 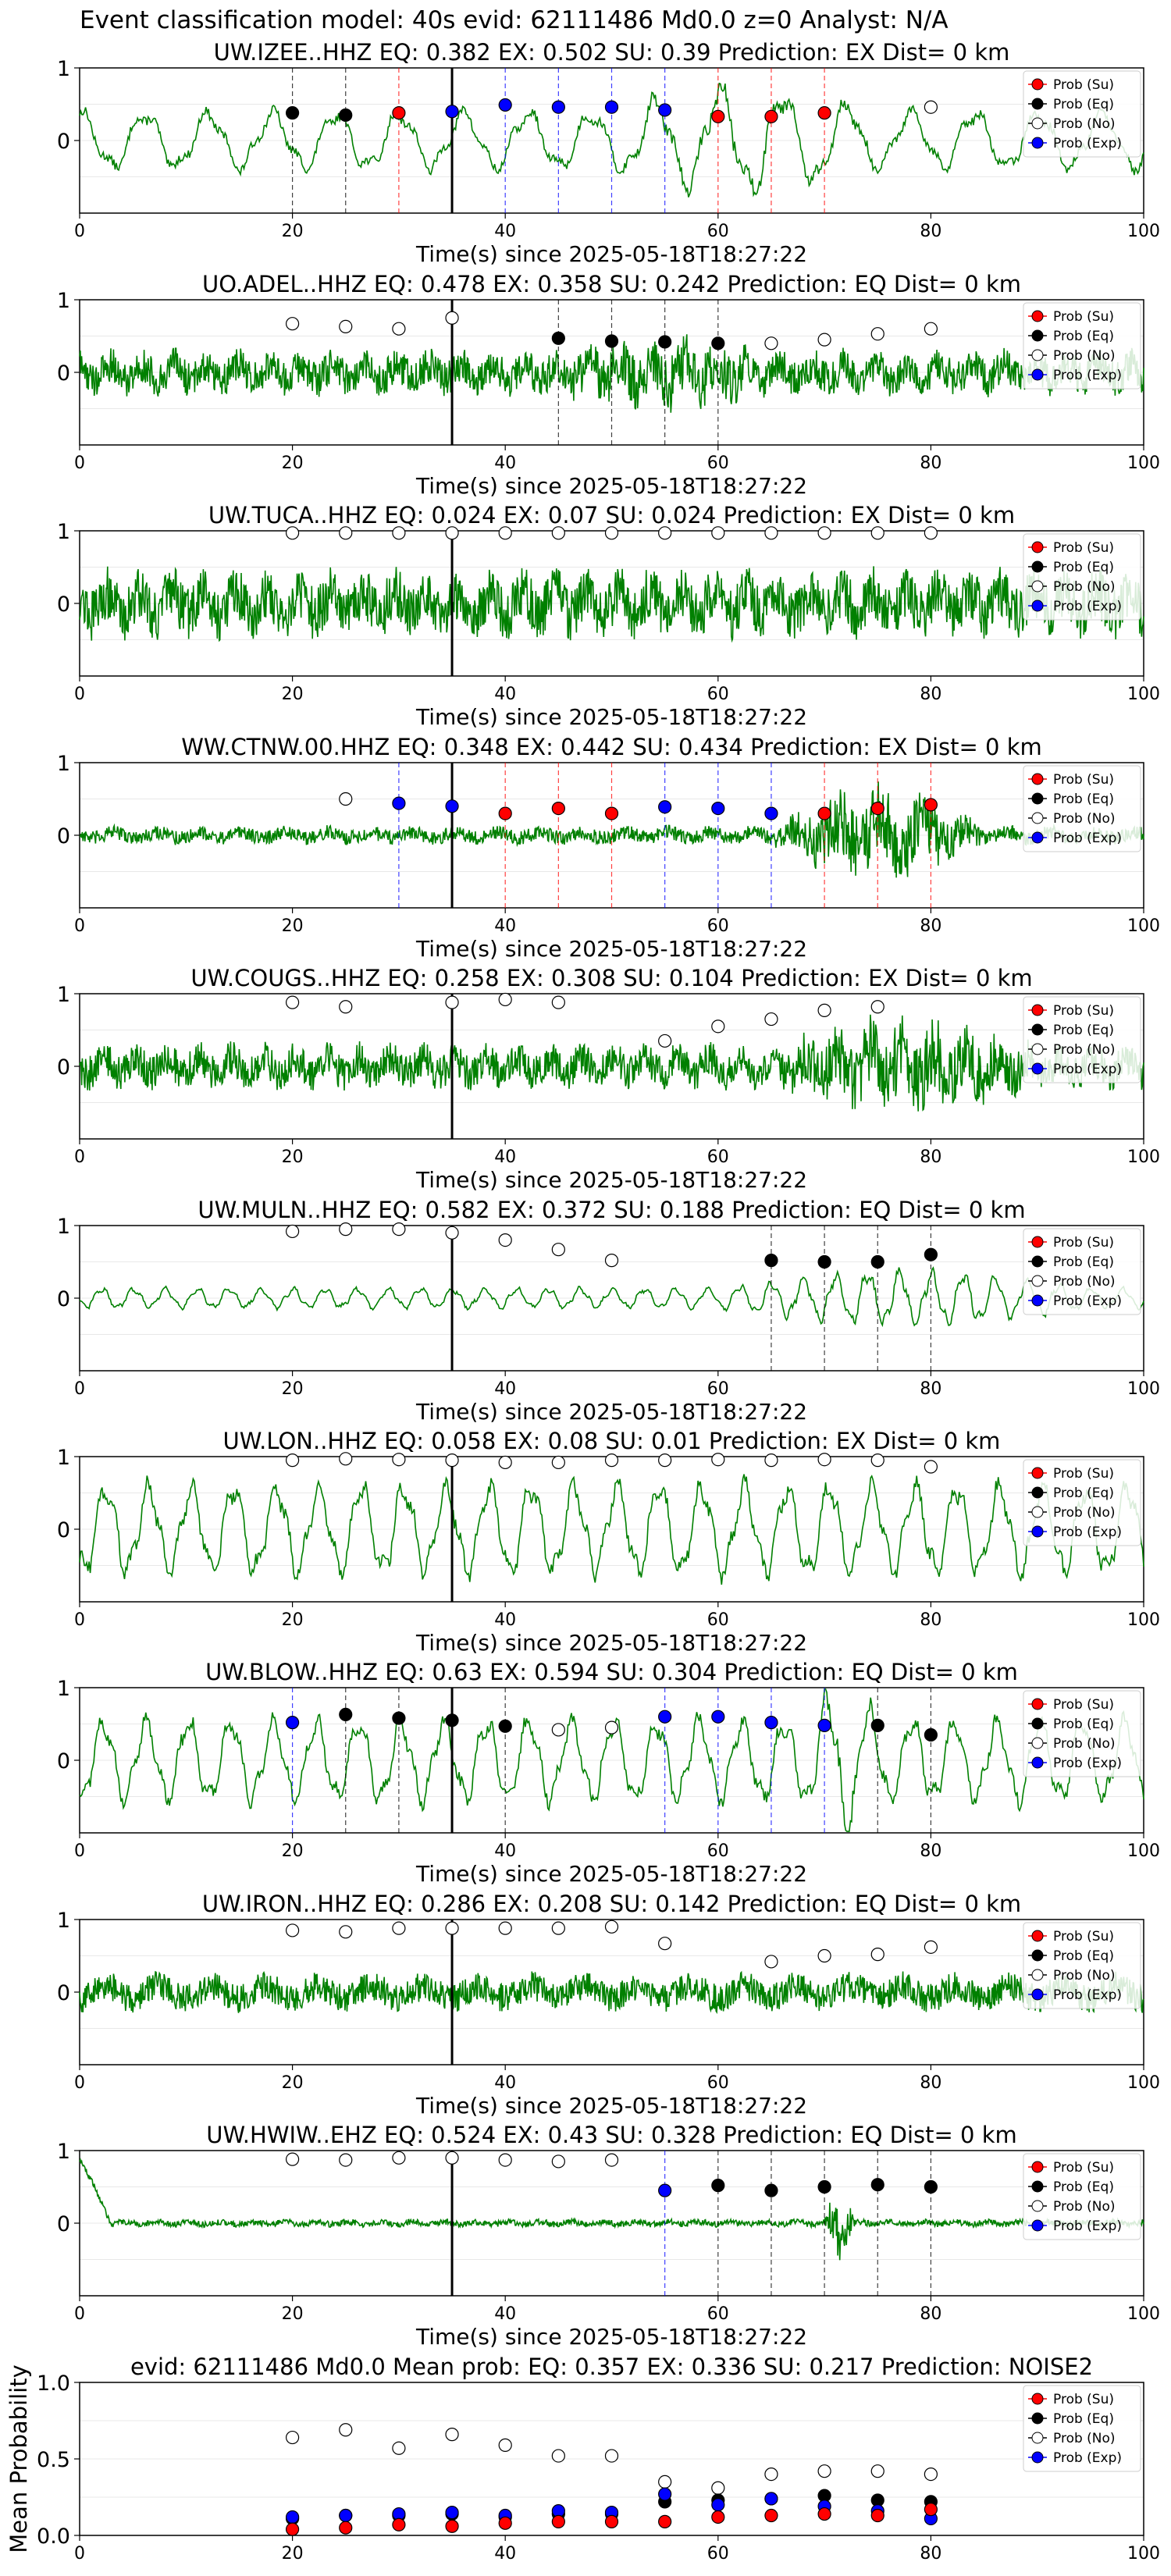 I want to click on waveform-trace, so click(x=611, y=1529).